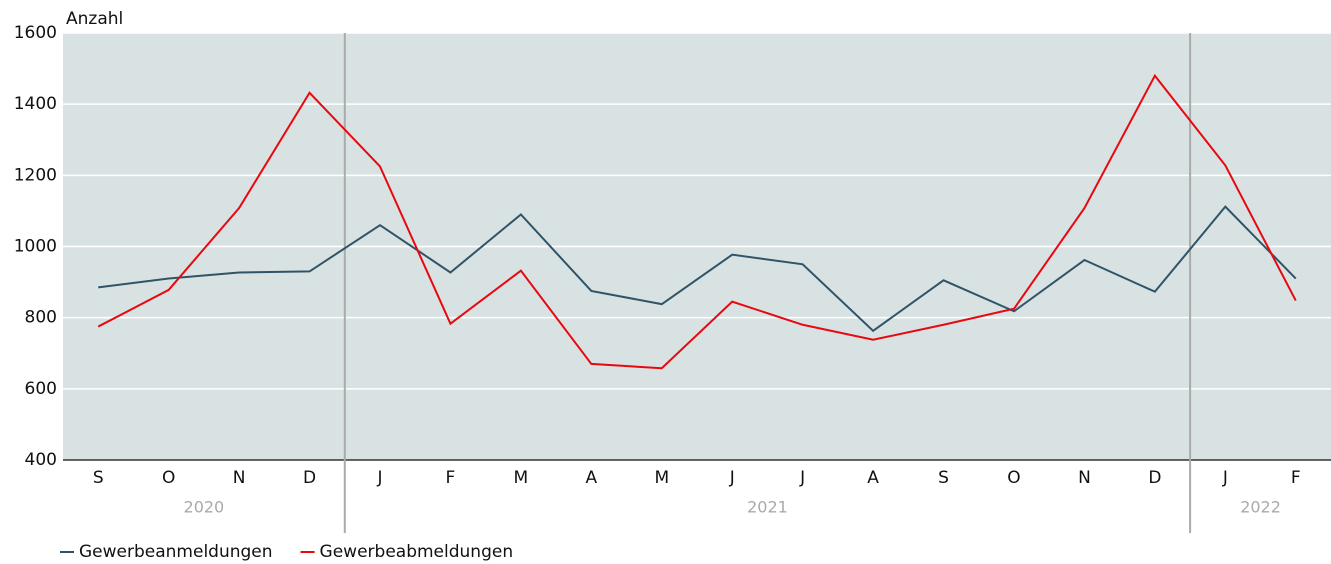 The height and width of the screenshot is (564, 1331). What do you see at coordinates (94, 19) in the screenshot?
I see `y-axis-label: Anzahl` at bounding box center [94, 19].